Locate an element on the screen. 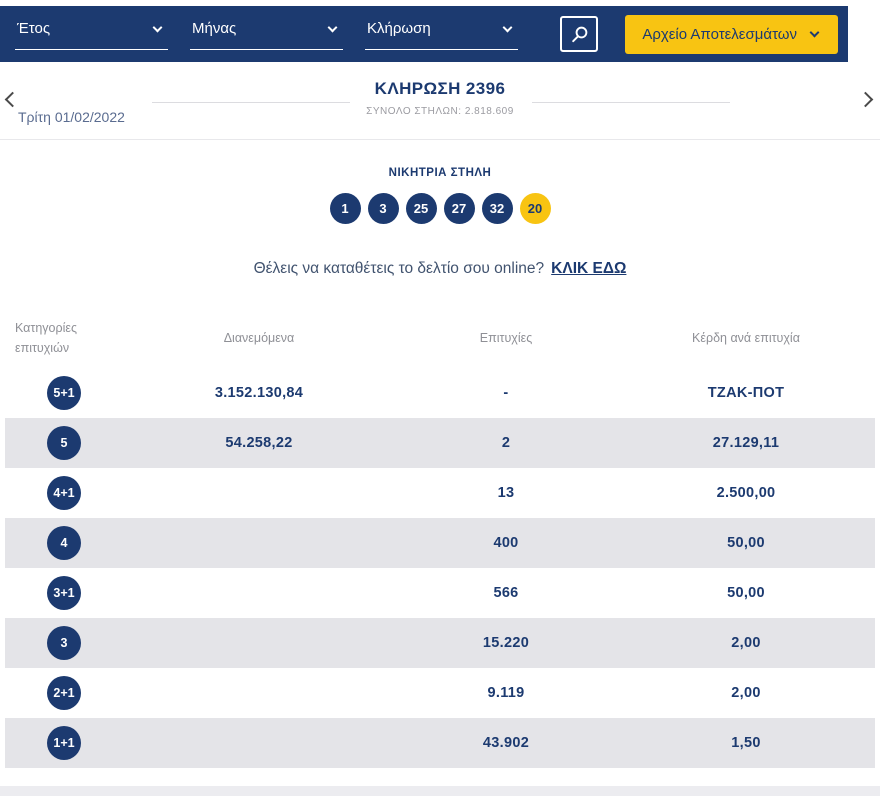 The width and height of the screenshot is (880, 798). category-ball: 5 is located at coordinates (64, 443).